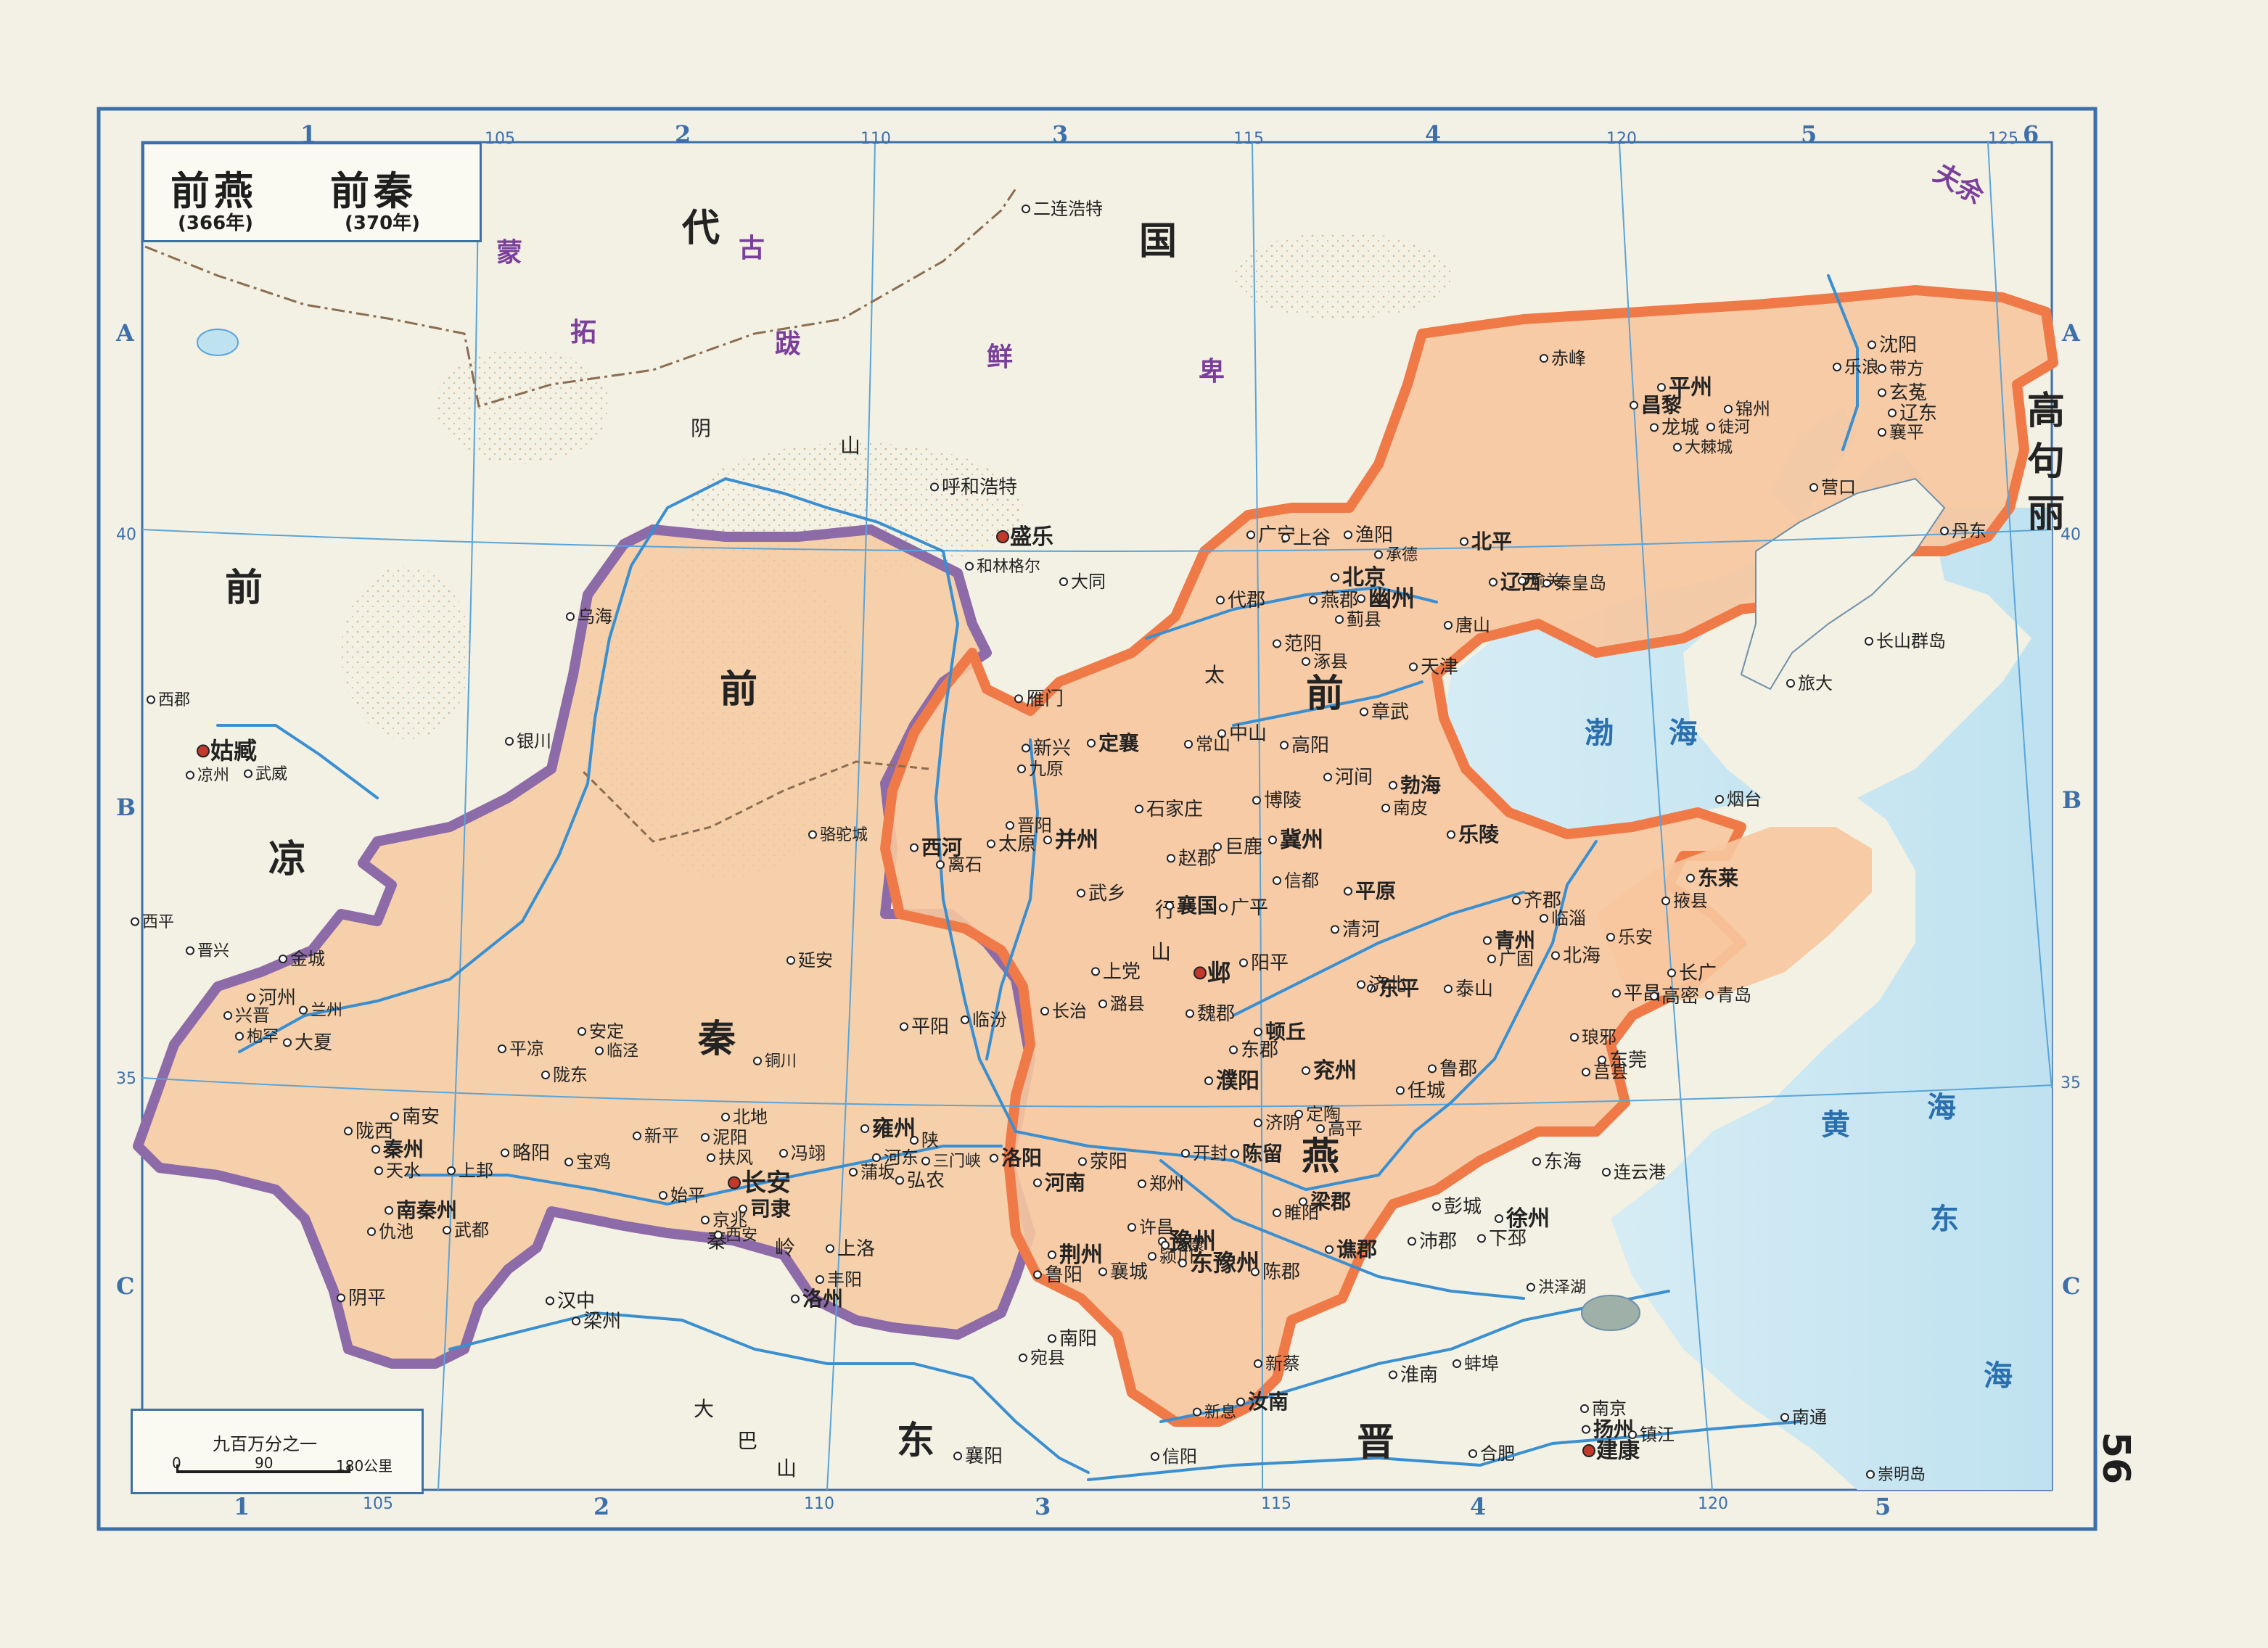  Describe the element at coordinates (1277, 535) in the screenshot. I see `city-label: 广宁` at that location.